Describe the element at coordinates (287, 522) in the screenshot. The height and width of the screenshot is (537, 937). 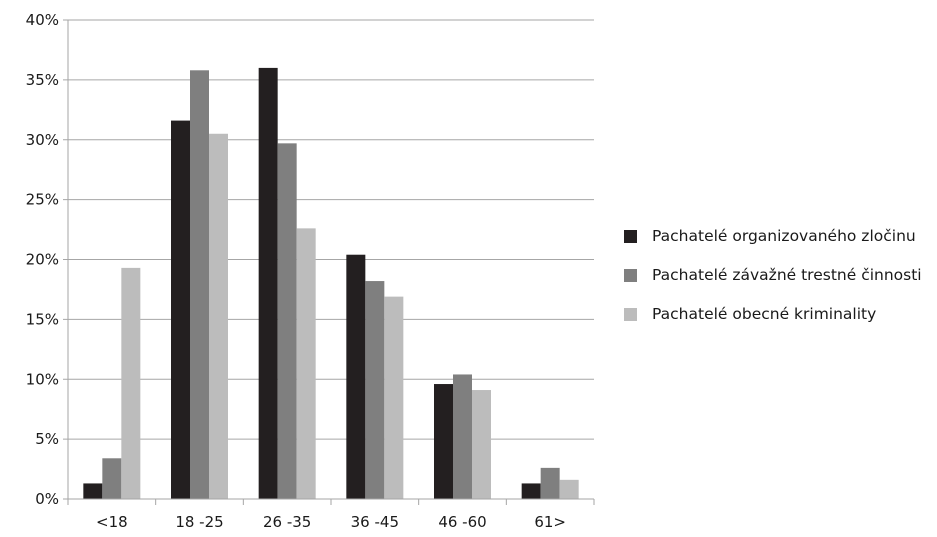
I see `x-tick-label: 26 -35` at that location.